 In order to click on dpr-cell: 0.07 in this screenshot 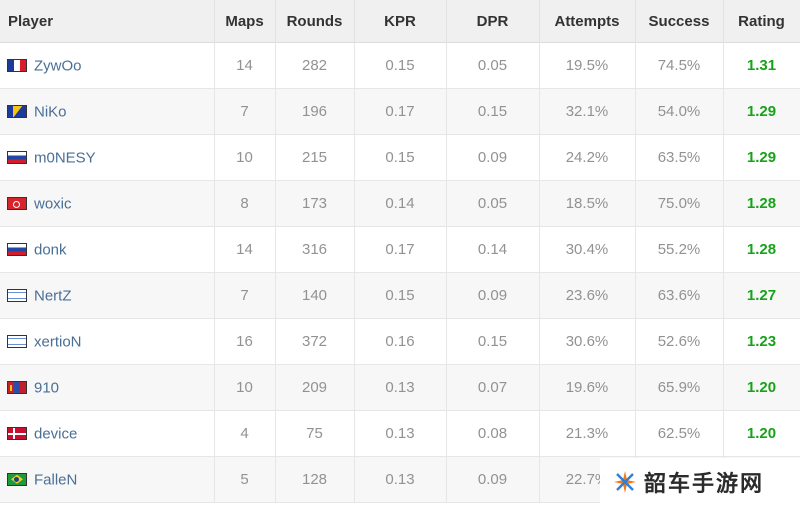, I will do `click(493, 387)`.